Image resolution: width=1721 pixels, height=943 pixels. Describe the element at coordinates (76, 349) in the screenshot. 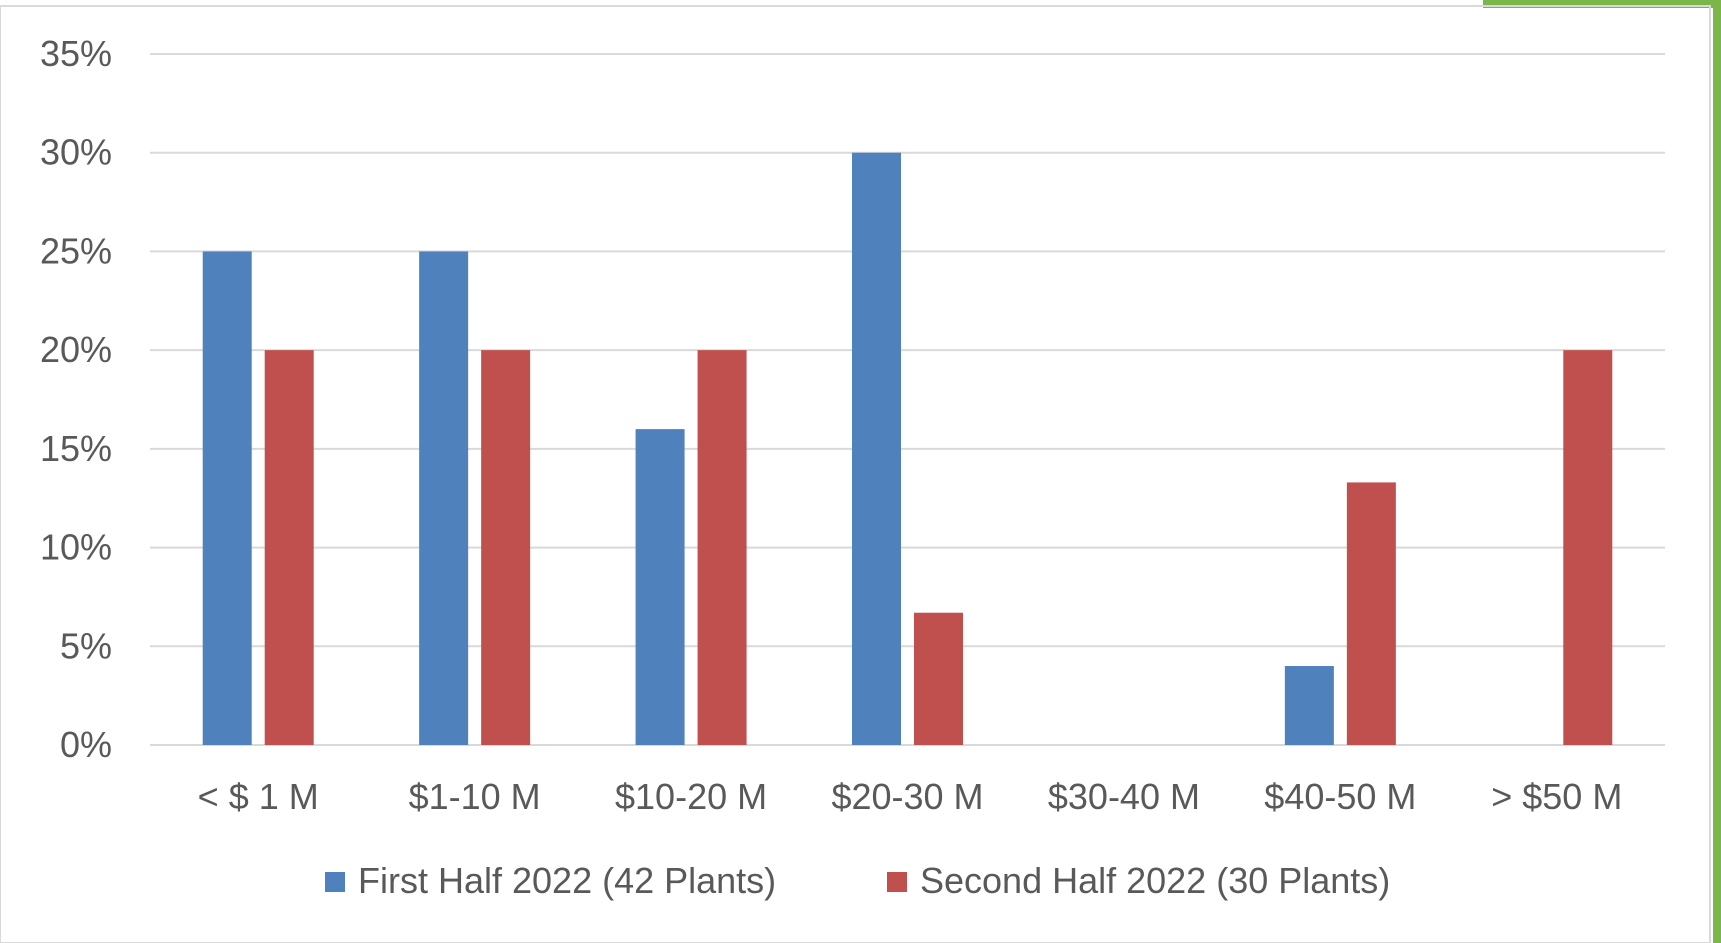

I see `y-tick-label: 20%` at that location.